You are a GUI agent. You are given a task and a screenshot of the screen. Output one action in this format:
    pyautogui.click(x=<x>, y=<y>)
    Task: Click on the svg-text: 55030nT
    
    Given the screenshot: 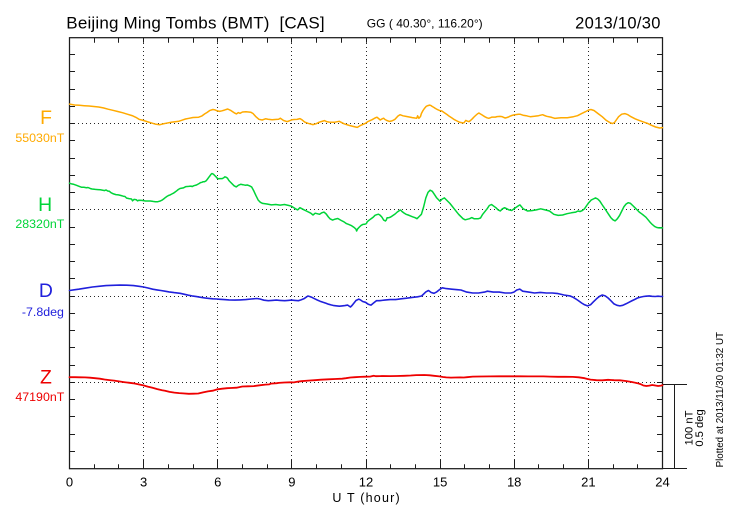 What is the action you would take?
    pyautogui.click(x=39, y=138)
    